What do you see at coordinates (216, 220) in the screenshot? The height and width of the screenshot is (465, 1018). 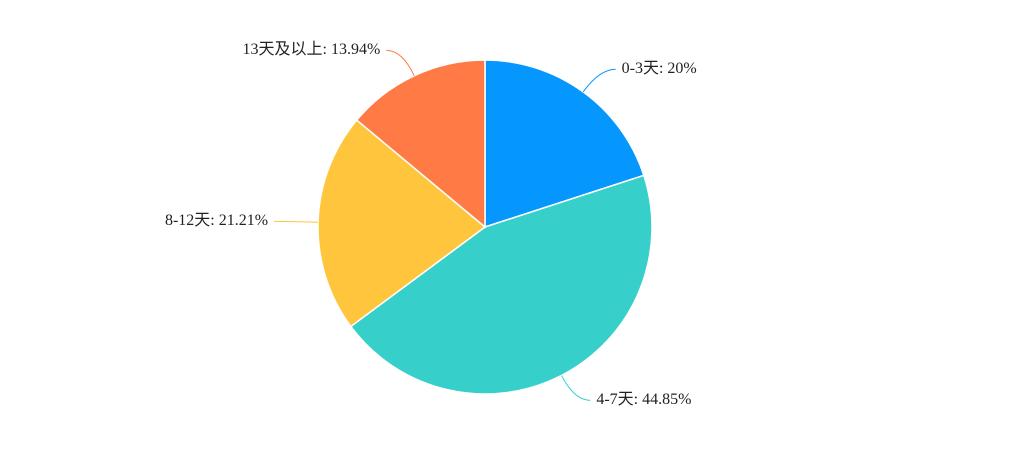 I see `data-label: 8-12天: 21.21%` at bounding box center [216, 220].